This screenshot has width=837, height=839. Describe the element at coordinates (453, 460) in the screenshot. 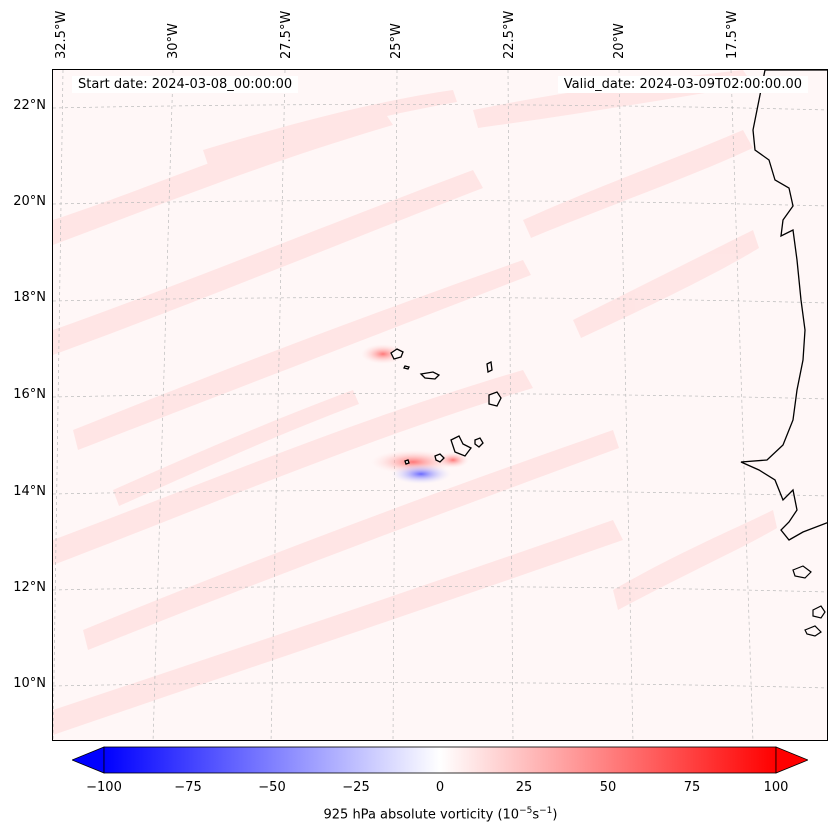

I see `vorticity-positive-fogo` at that location.